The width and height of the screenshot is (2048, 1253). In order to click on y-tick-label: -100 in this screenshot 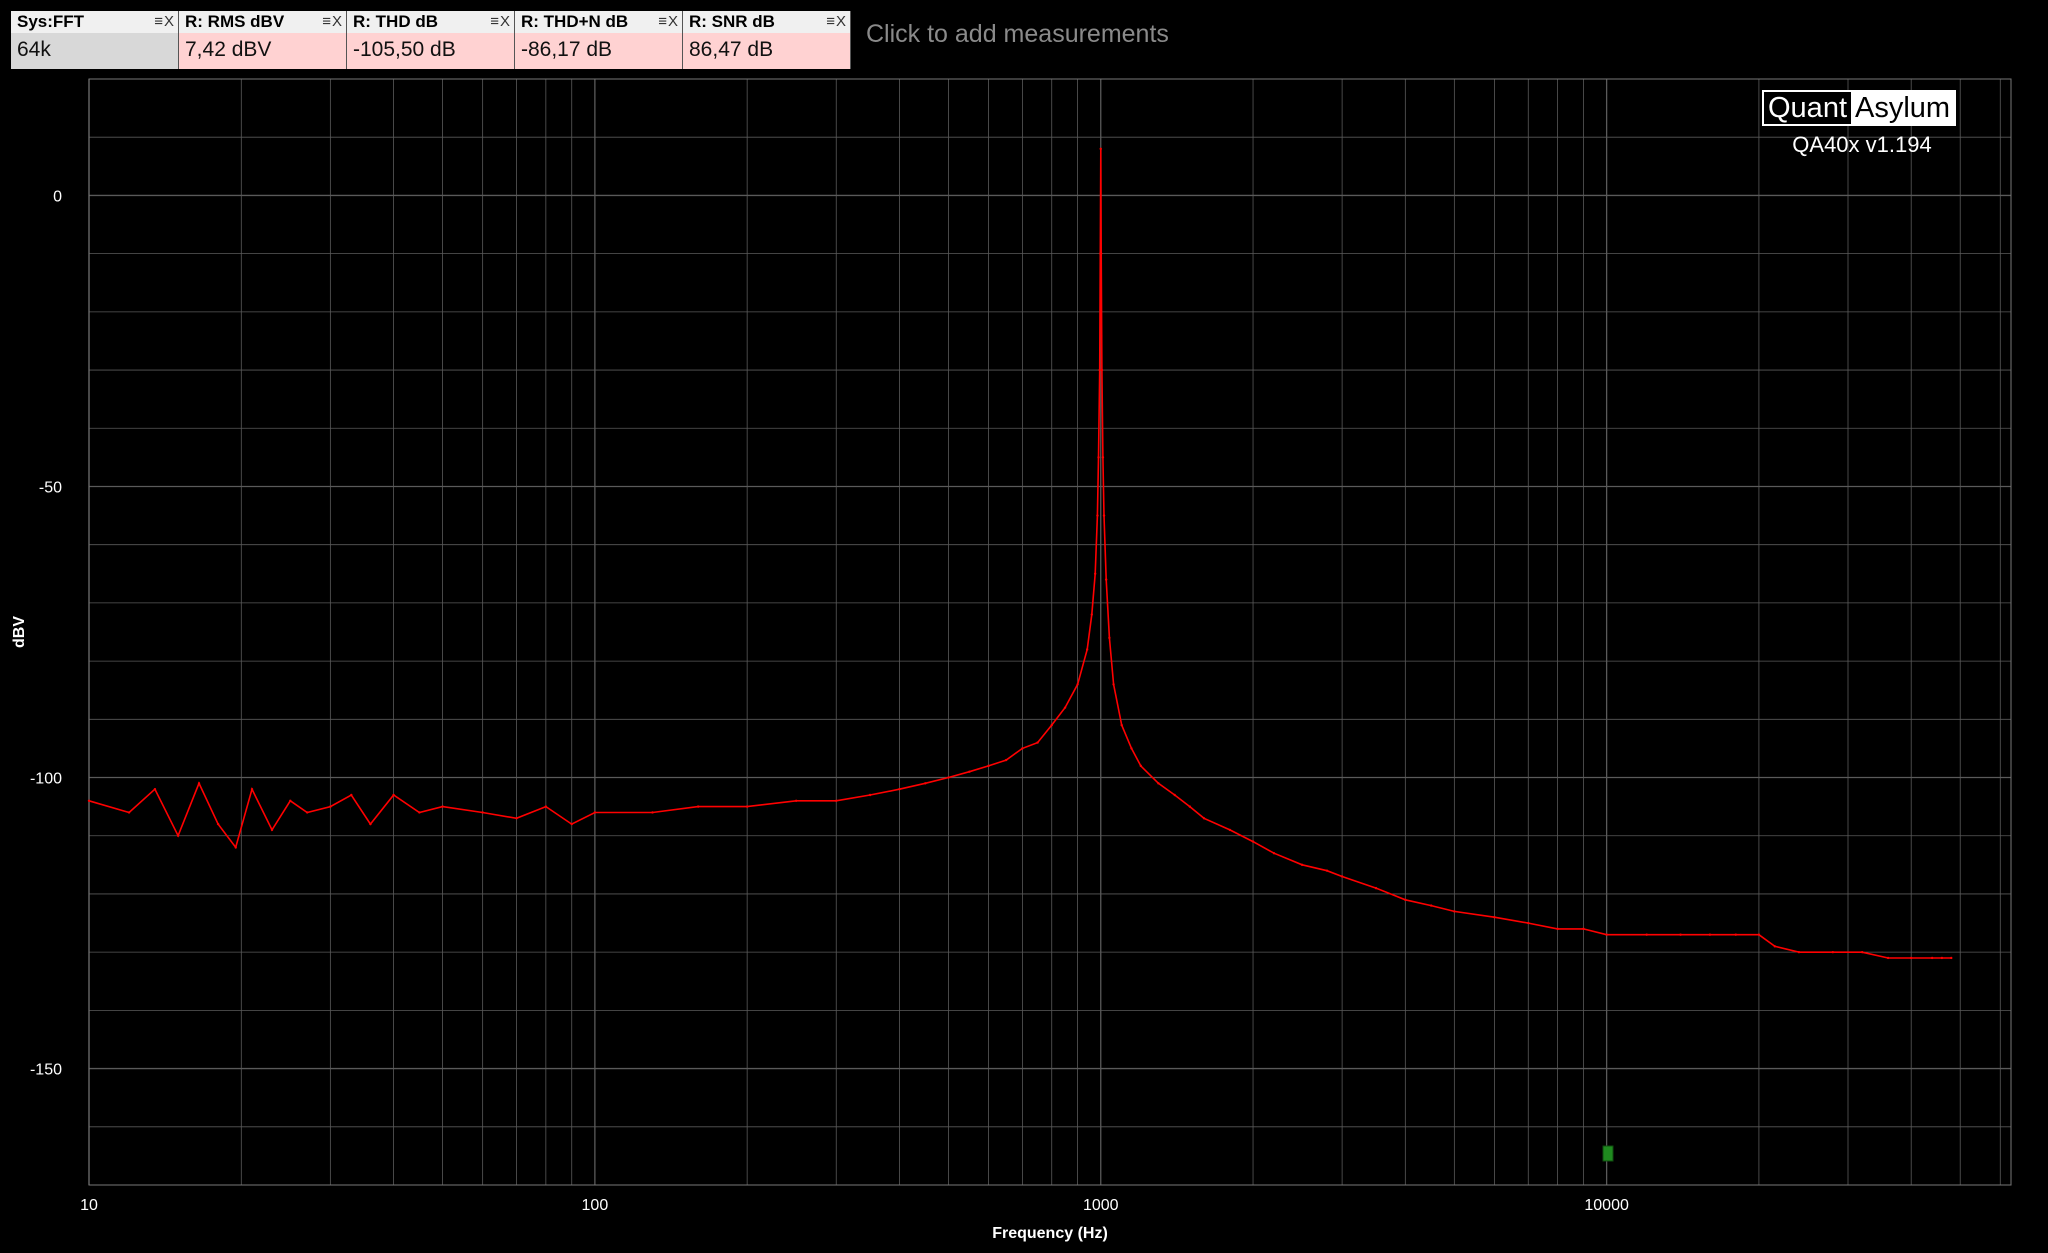, I will do `click(46, 779)`.